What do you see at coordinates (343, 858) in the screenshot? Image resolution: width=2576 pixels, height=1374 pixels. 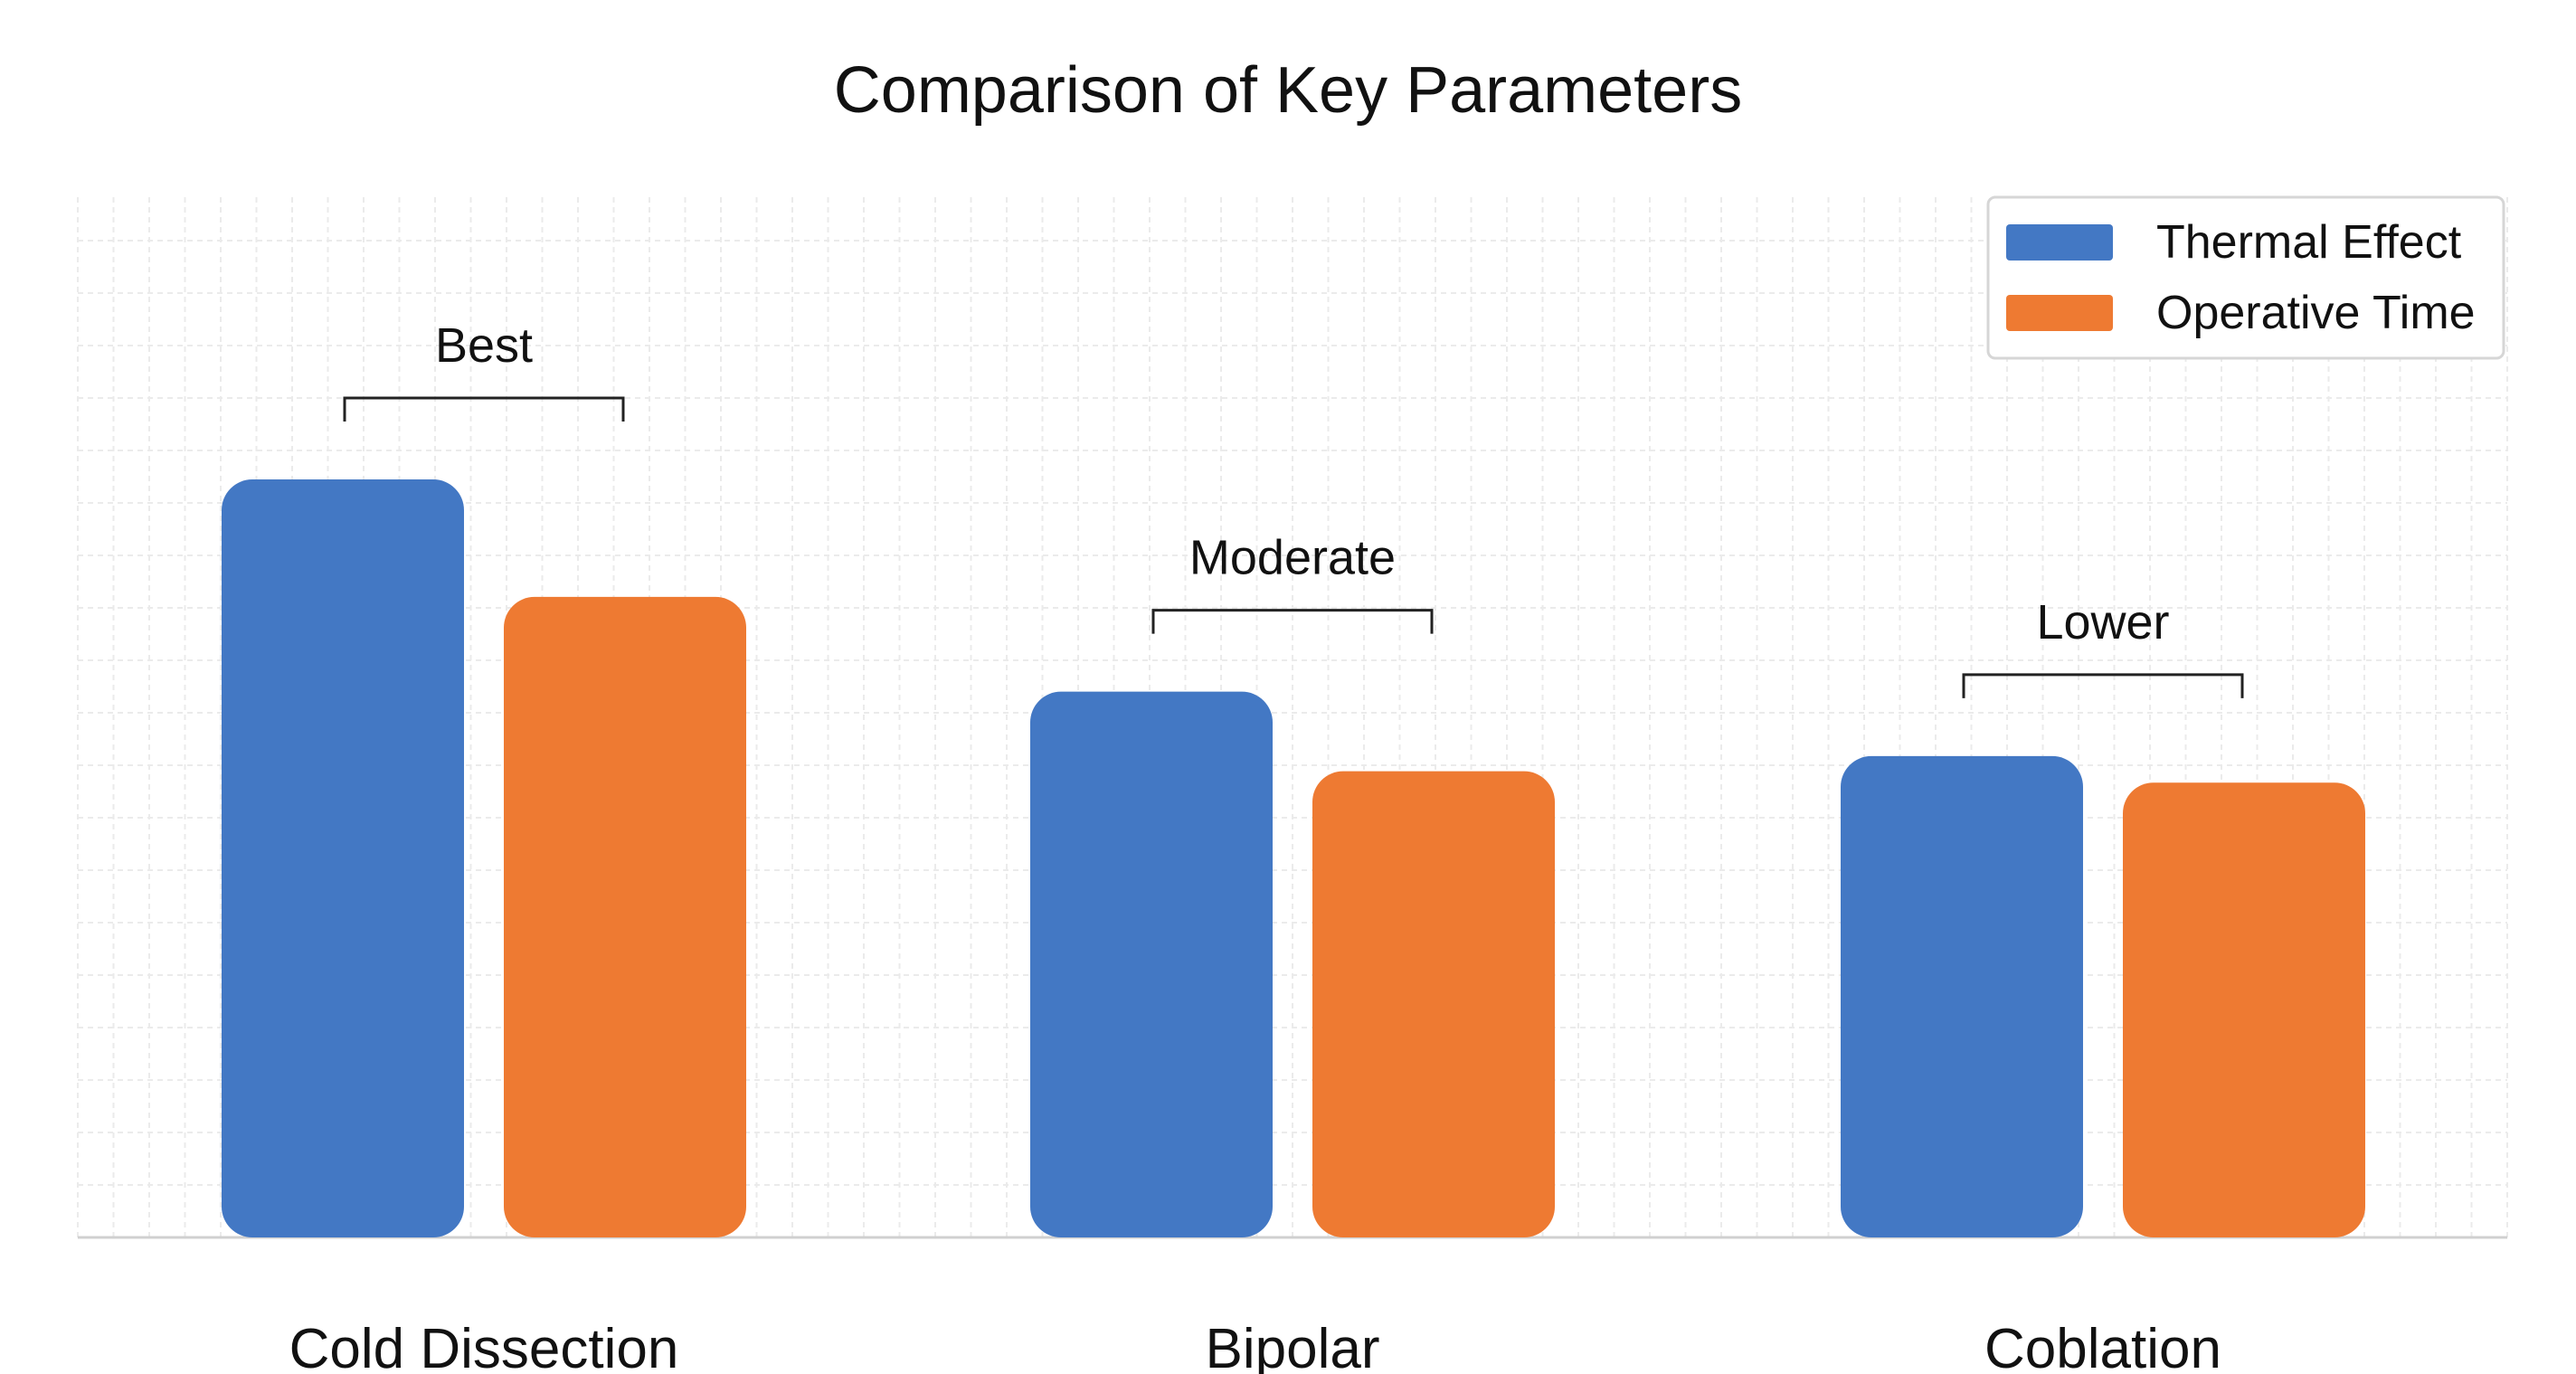 I see `bar-thermal-effect-cold-dissection` at bounding box center [343, 858].